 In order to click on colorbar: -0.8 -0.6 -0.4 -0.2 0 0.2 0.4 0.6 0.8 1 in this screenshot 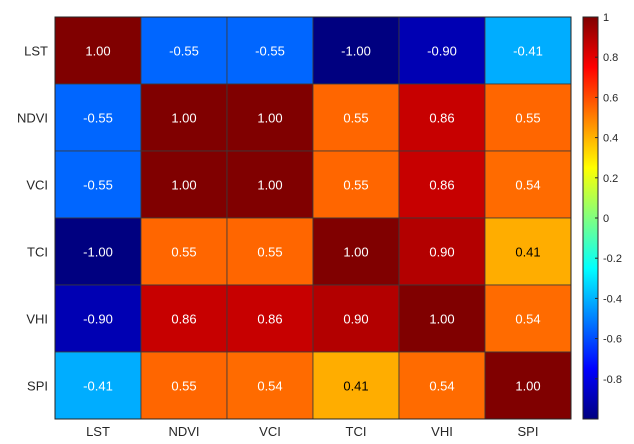, I will do `click(602, 216)`.